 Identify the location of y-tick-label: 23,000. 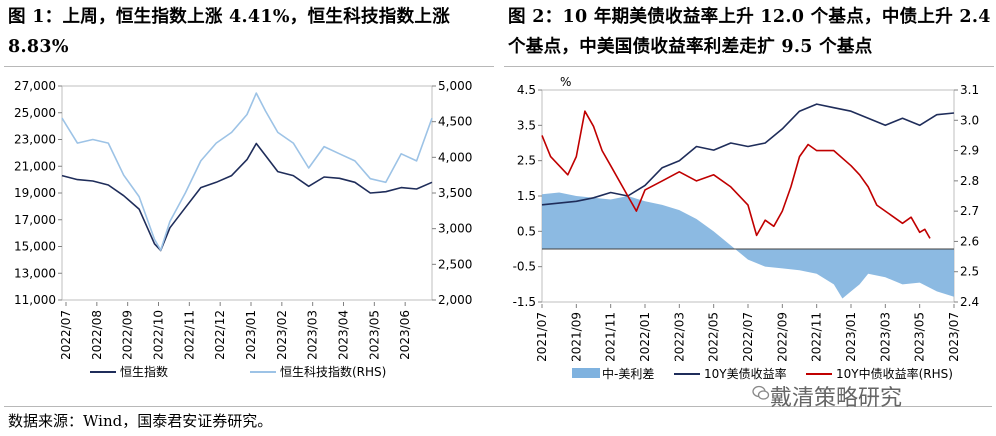
(35, 140).